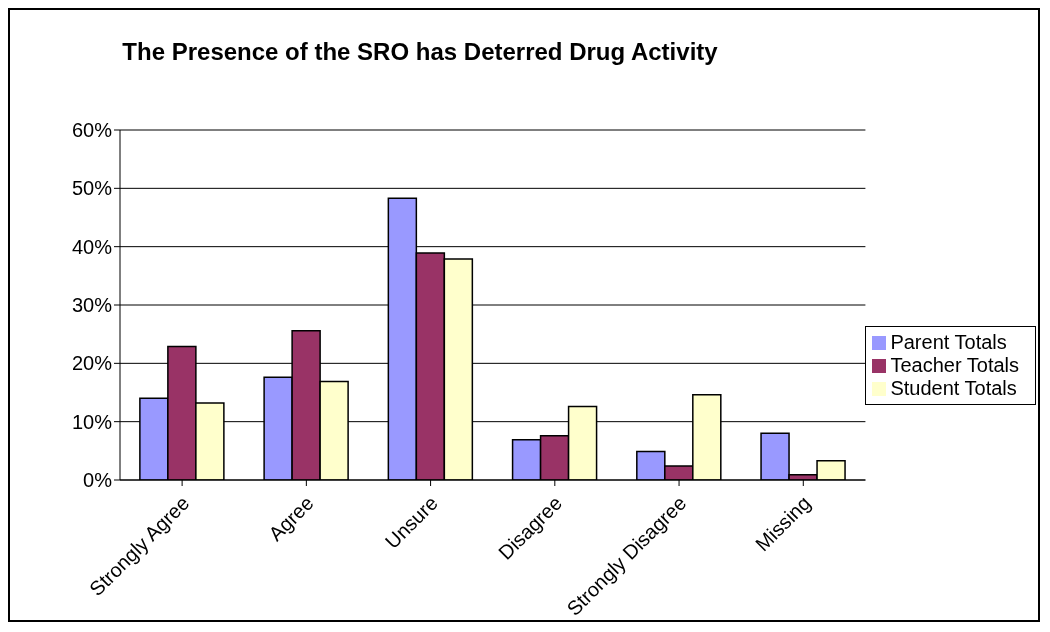 The image size is (1050, 632). Describe the element at coordinates (954, 364) in the screenshot. I see `legend-label: Teacher Totals` at that location.